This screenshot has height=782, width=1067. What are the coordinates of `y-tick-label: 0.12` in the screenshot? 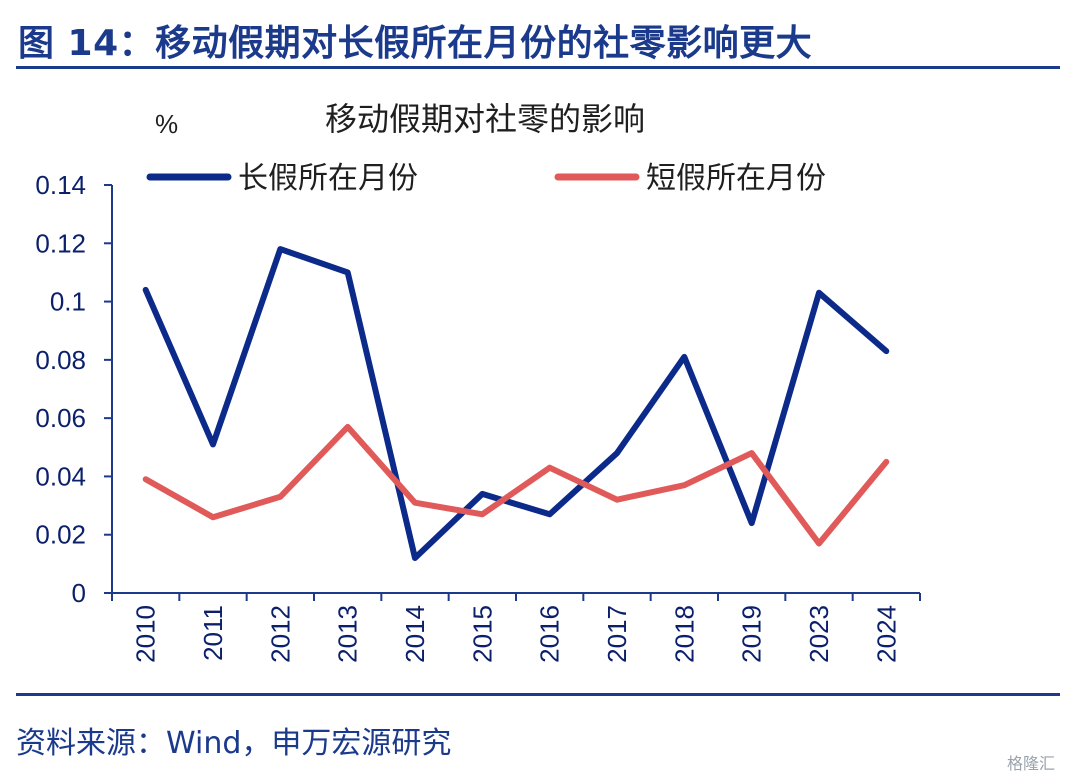 It's located at (60, 243).